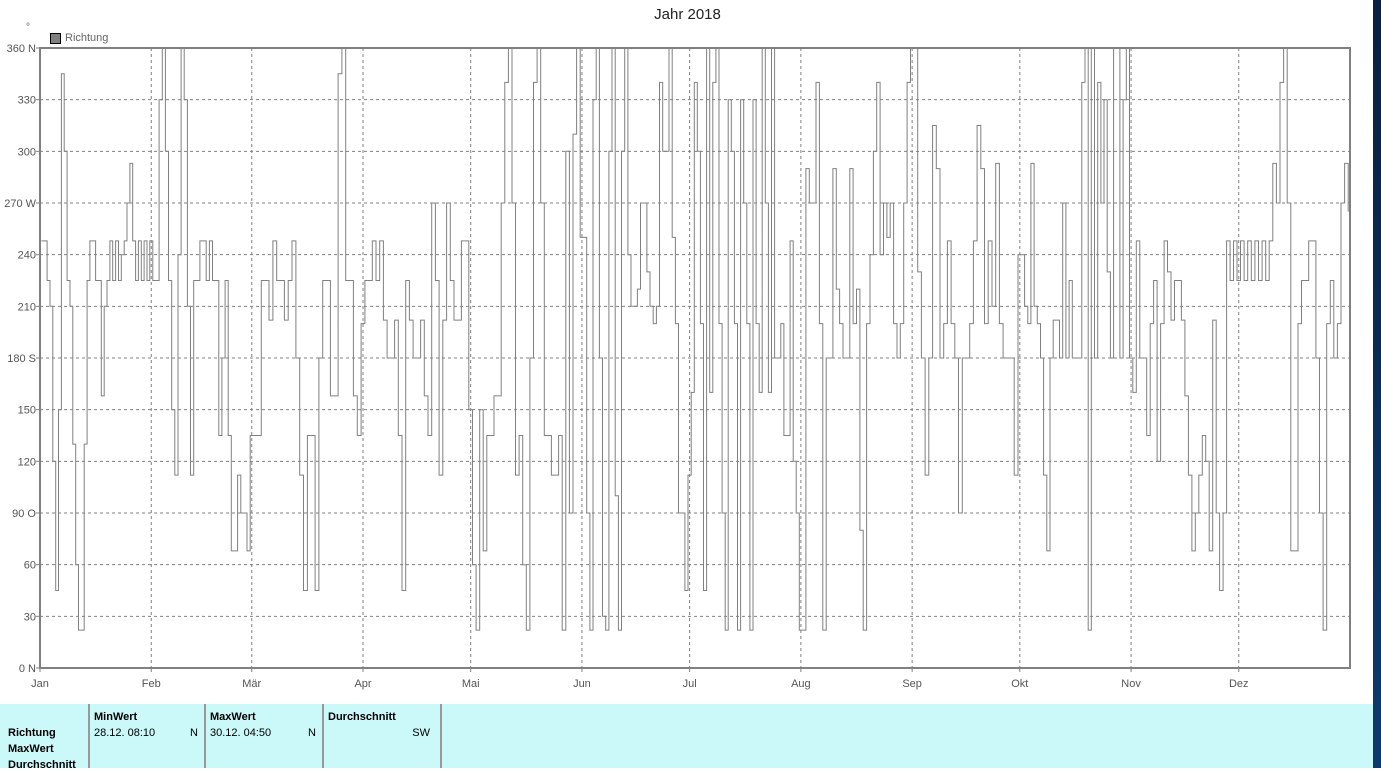 The height and width of the screenshot is (771, 1381). I want to click on x-tick-label: Okt, so click(1019, 684).